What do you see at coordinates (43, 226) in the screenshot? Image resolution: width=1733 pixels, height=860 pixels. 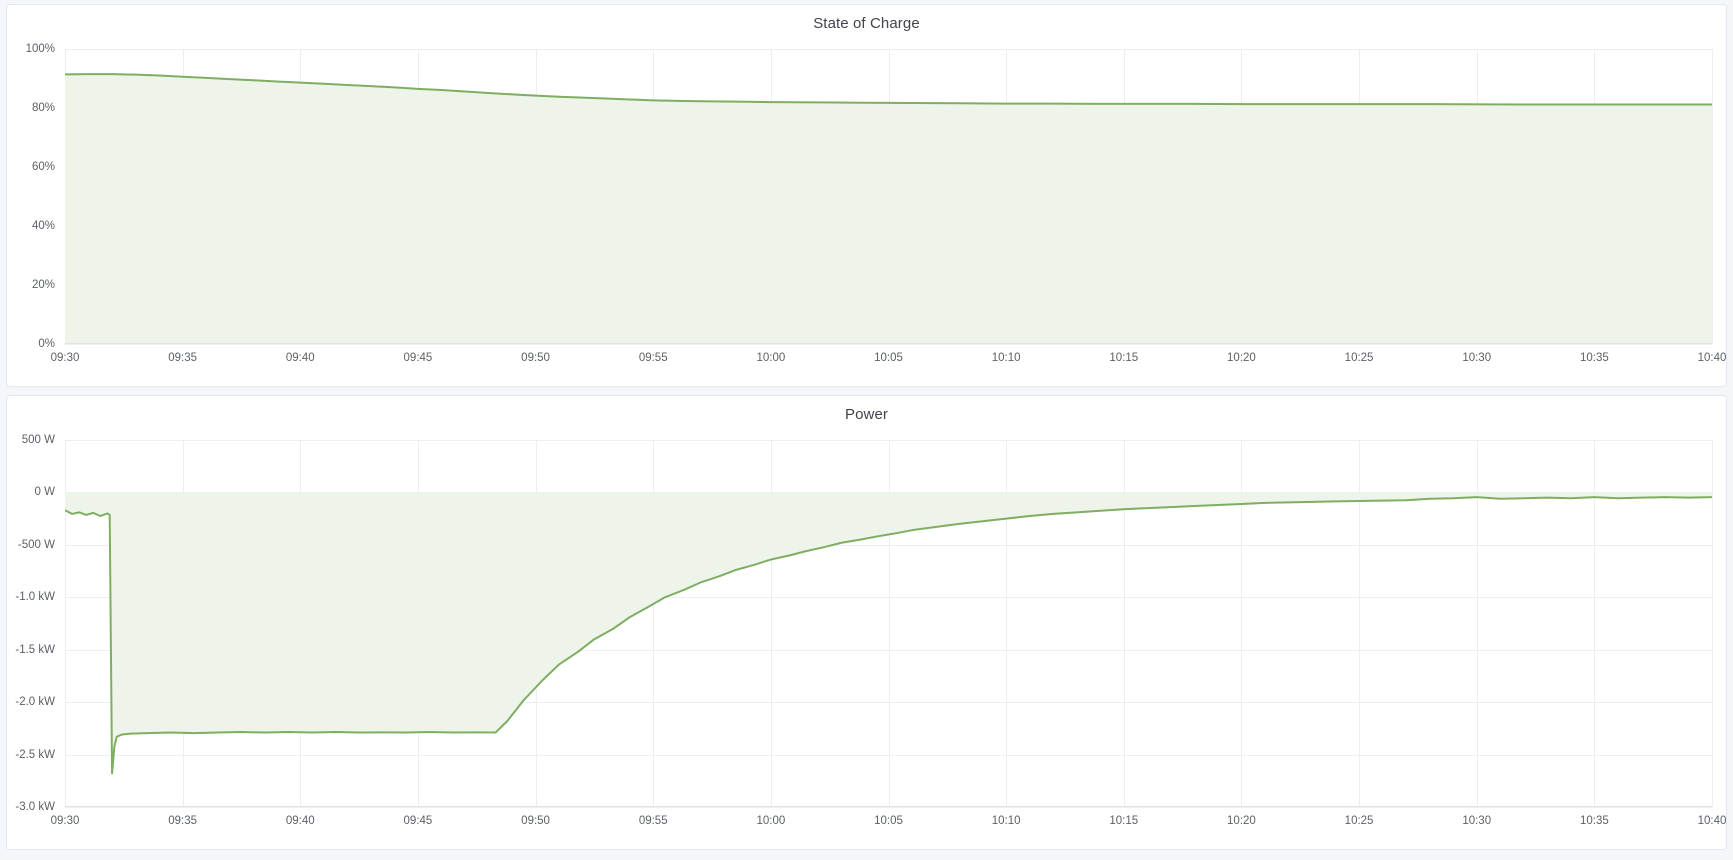 I see `y-tick-label: 40%` at bounding box center [43, 226].